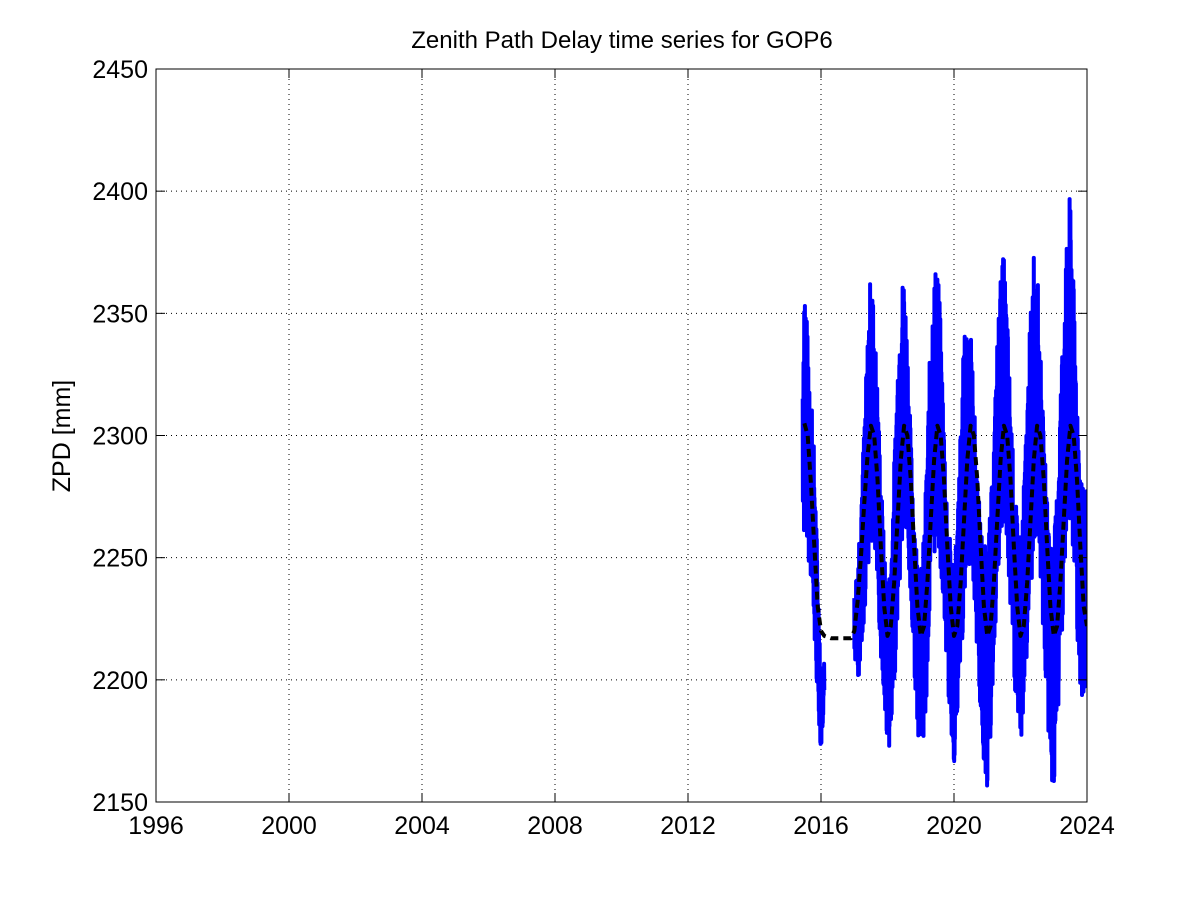 This screenshot has width=1201, height=901. I want to click on y-tick-label: 2150, so click(120, 803).